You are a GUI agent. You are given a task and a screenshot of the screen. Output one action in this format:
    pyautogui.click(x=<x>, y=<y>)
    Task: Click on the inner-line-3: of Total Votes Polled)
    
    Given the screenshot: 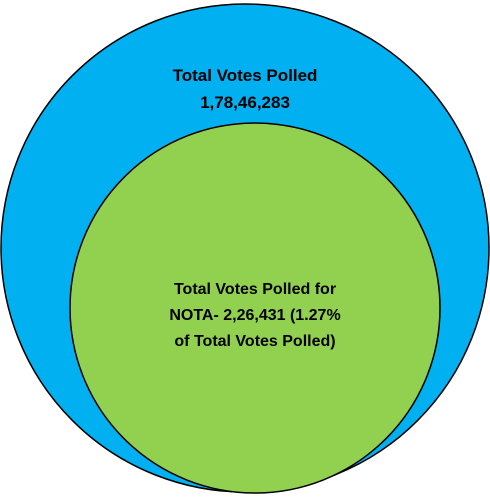 What is the action you would take?
    pyautogui.click(x=254, y=341)
    